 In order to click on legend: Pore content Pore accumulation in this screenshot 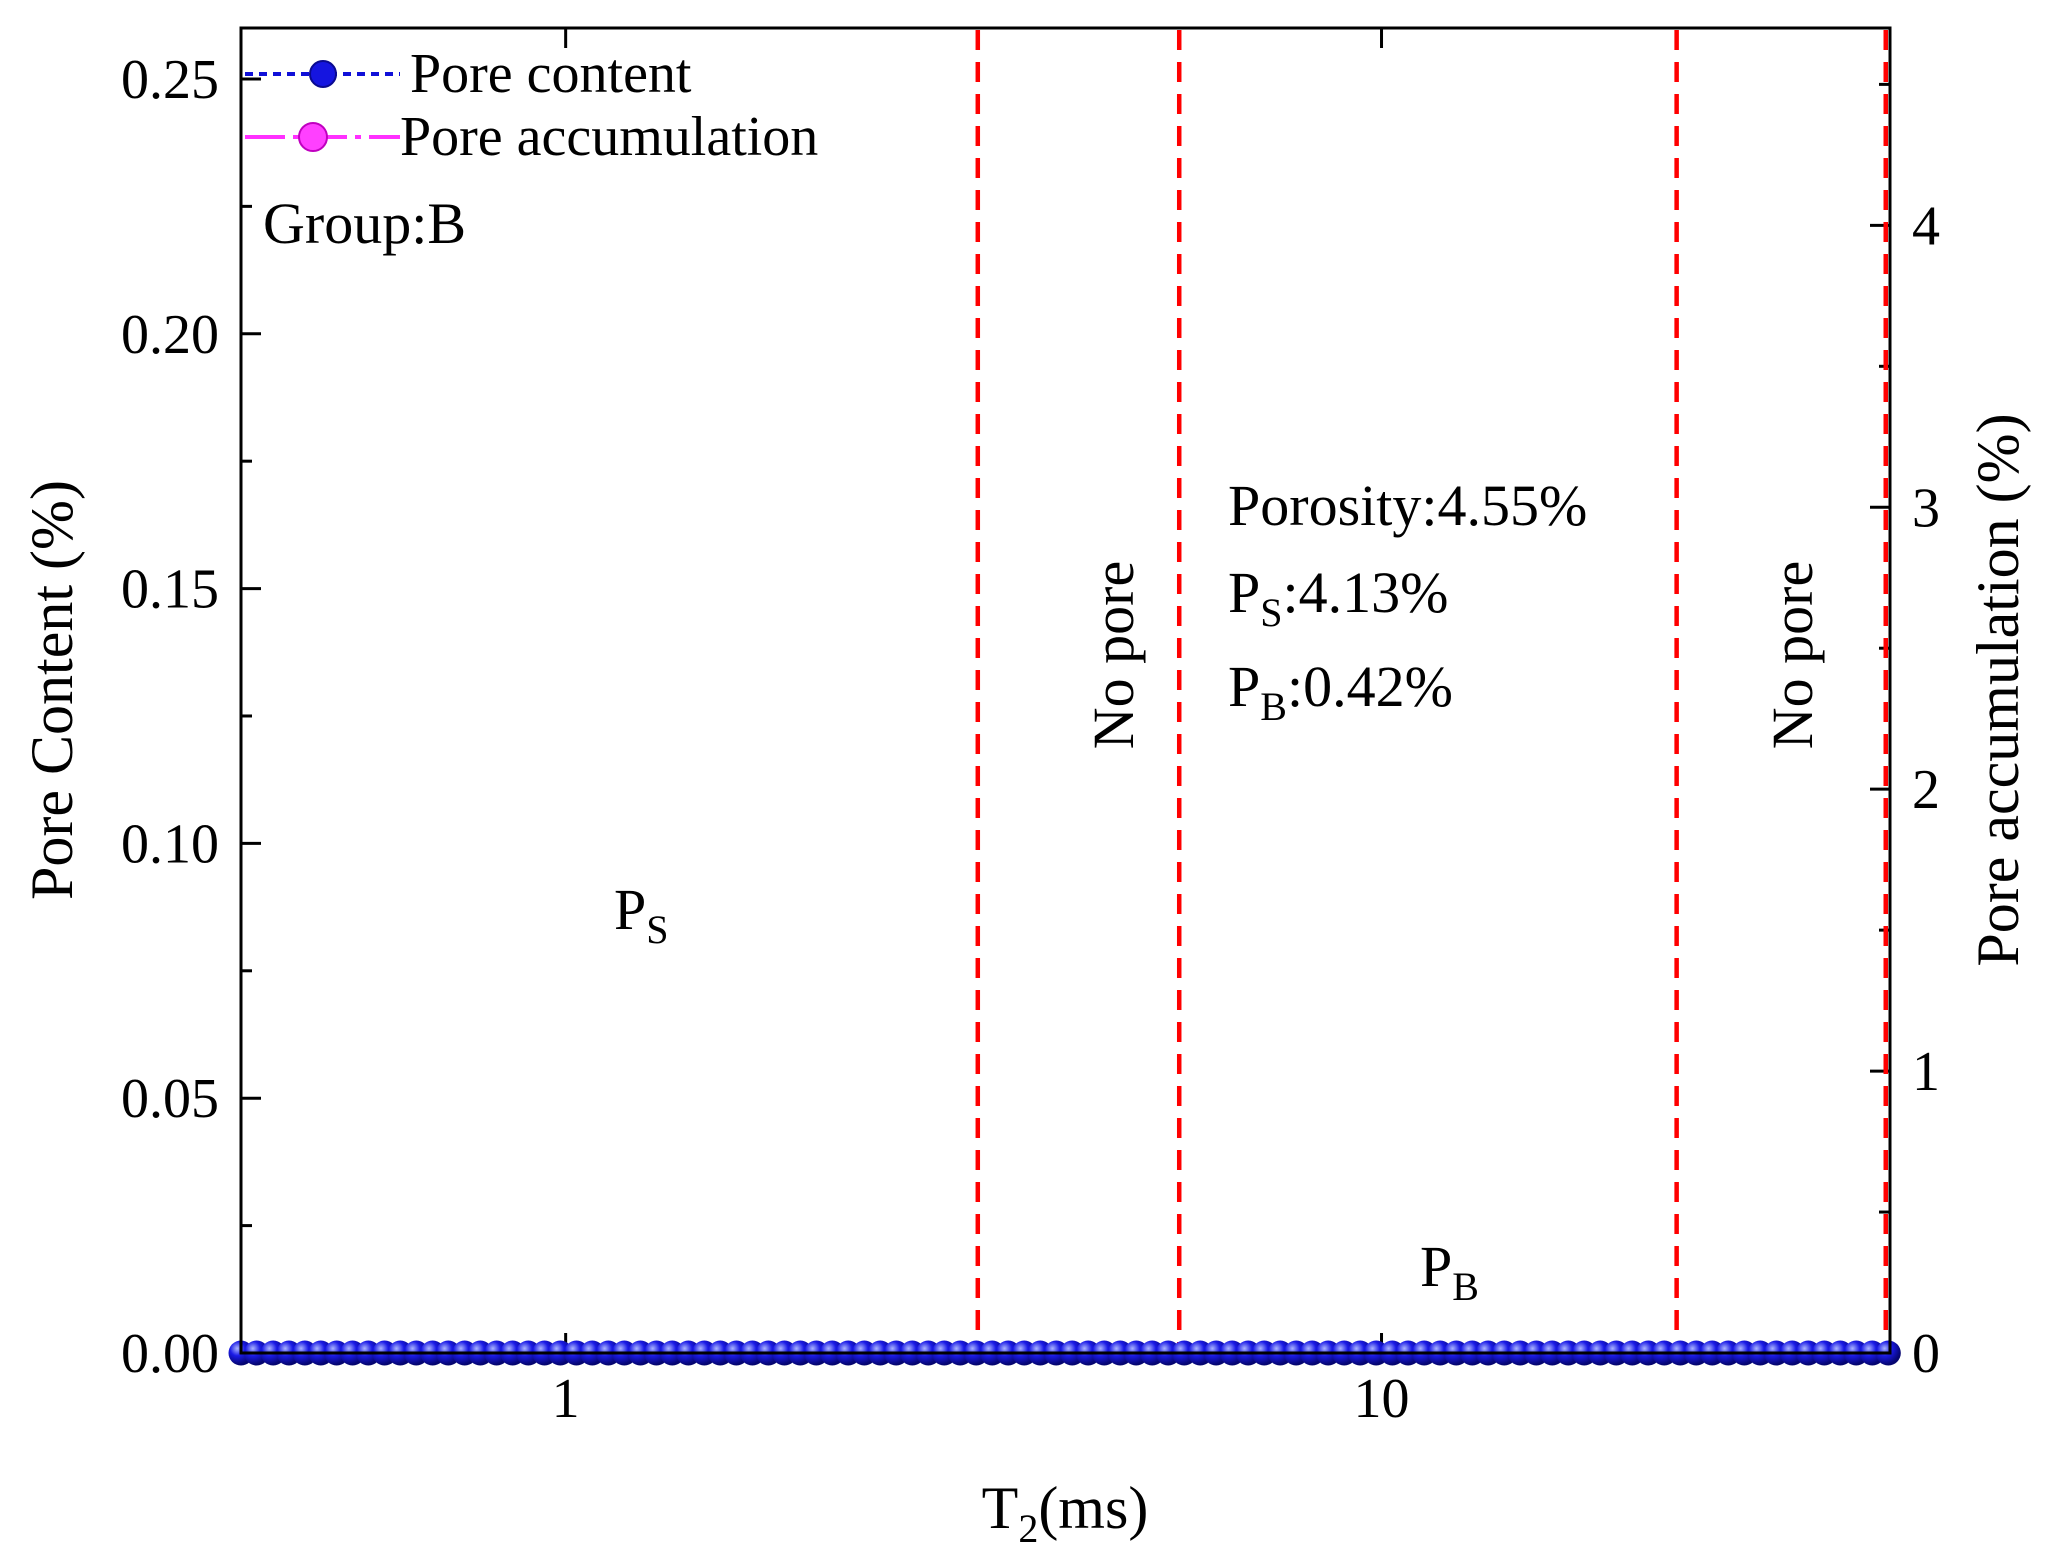, I will do `click(531, 105)`.